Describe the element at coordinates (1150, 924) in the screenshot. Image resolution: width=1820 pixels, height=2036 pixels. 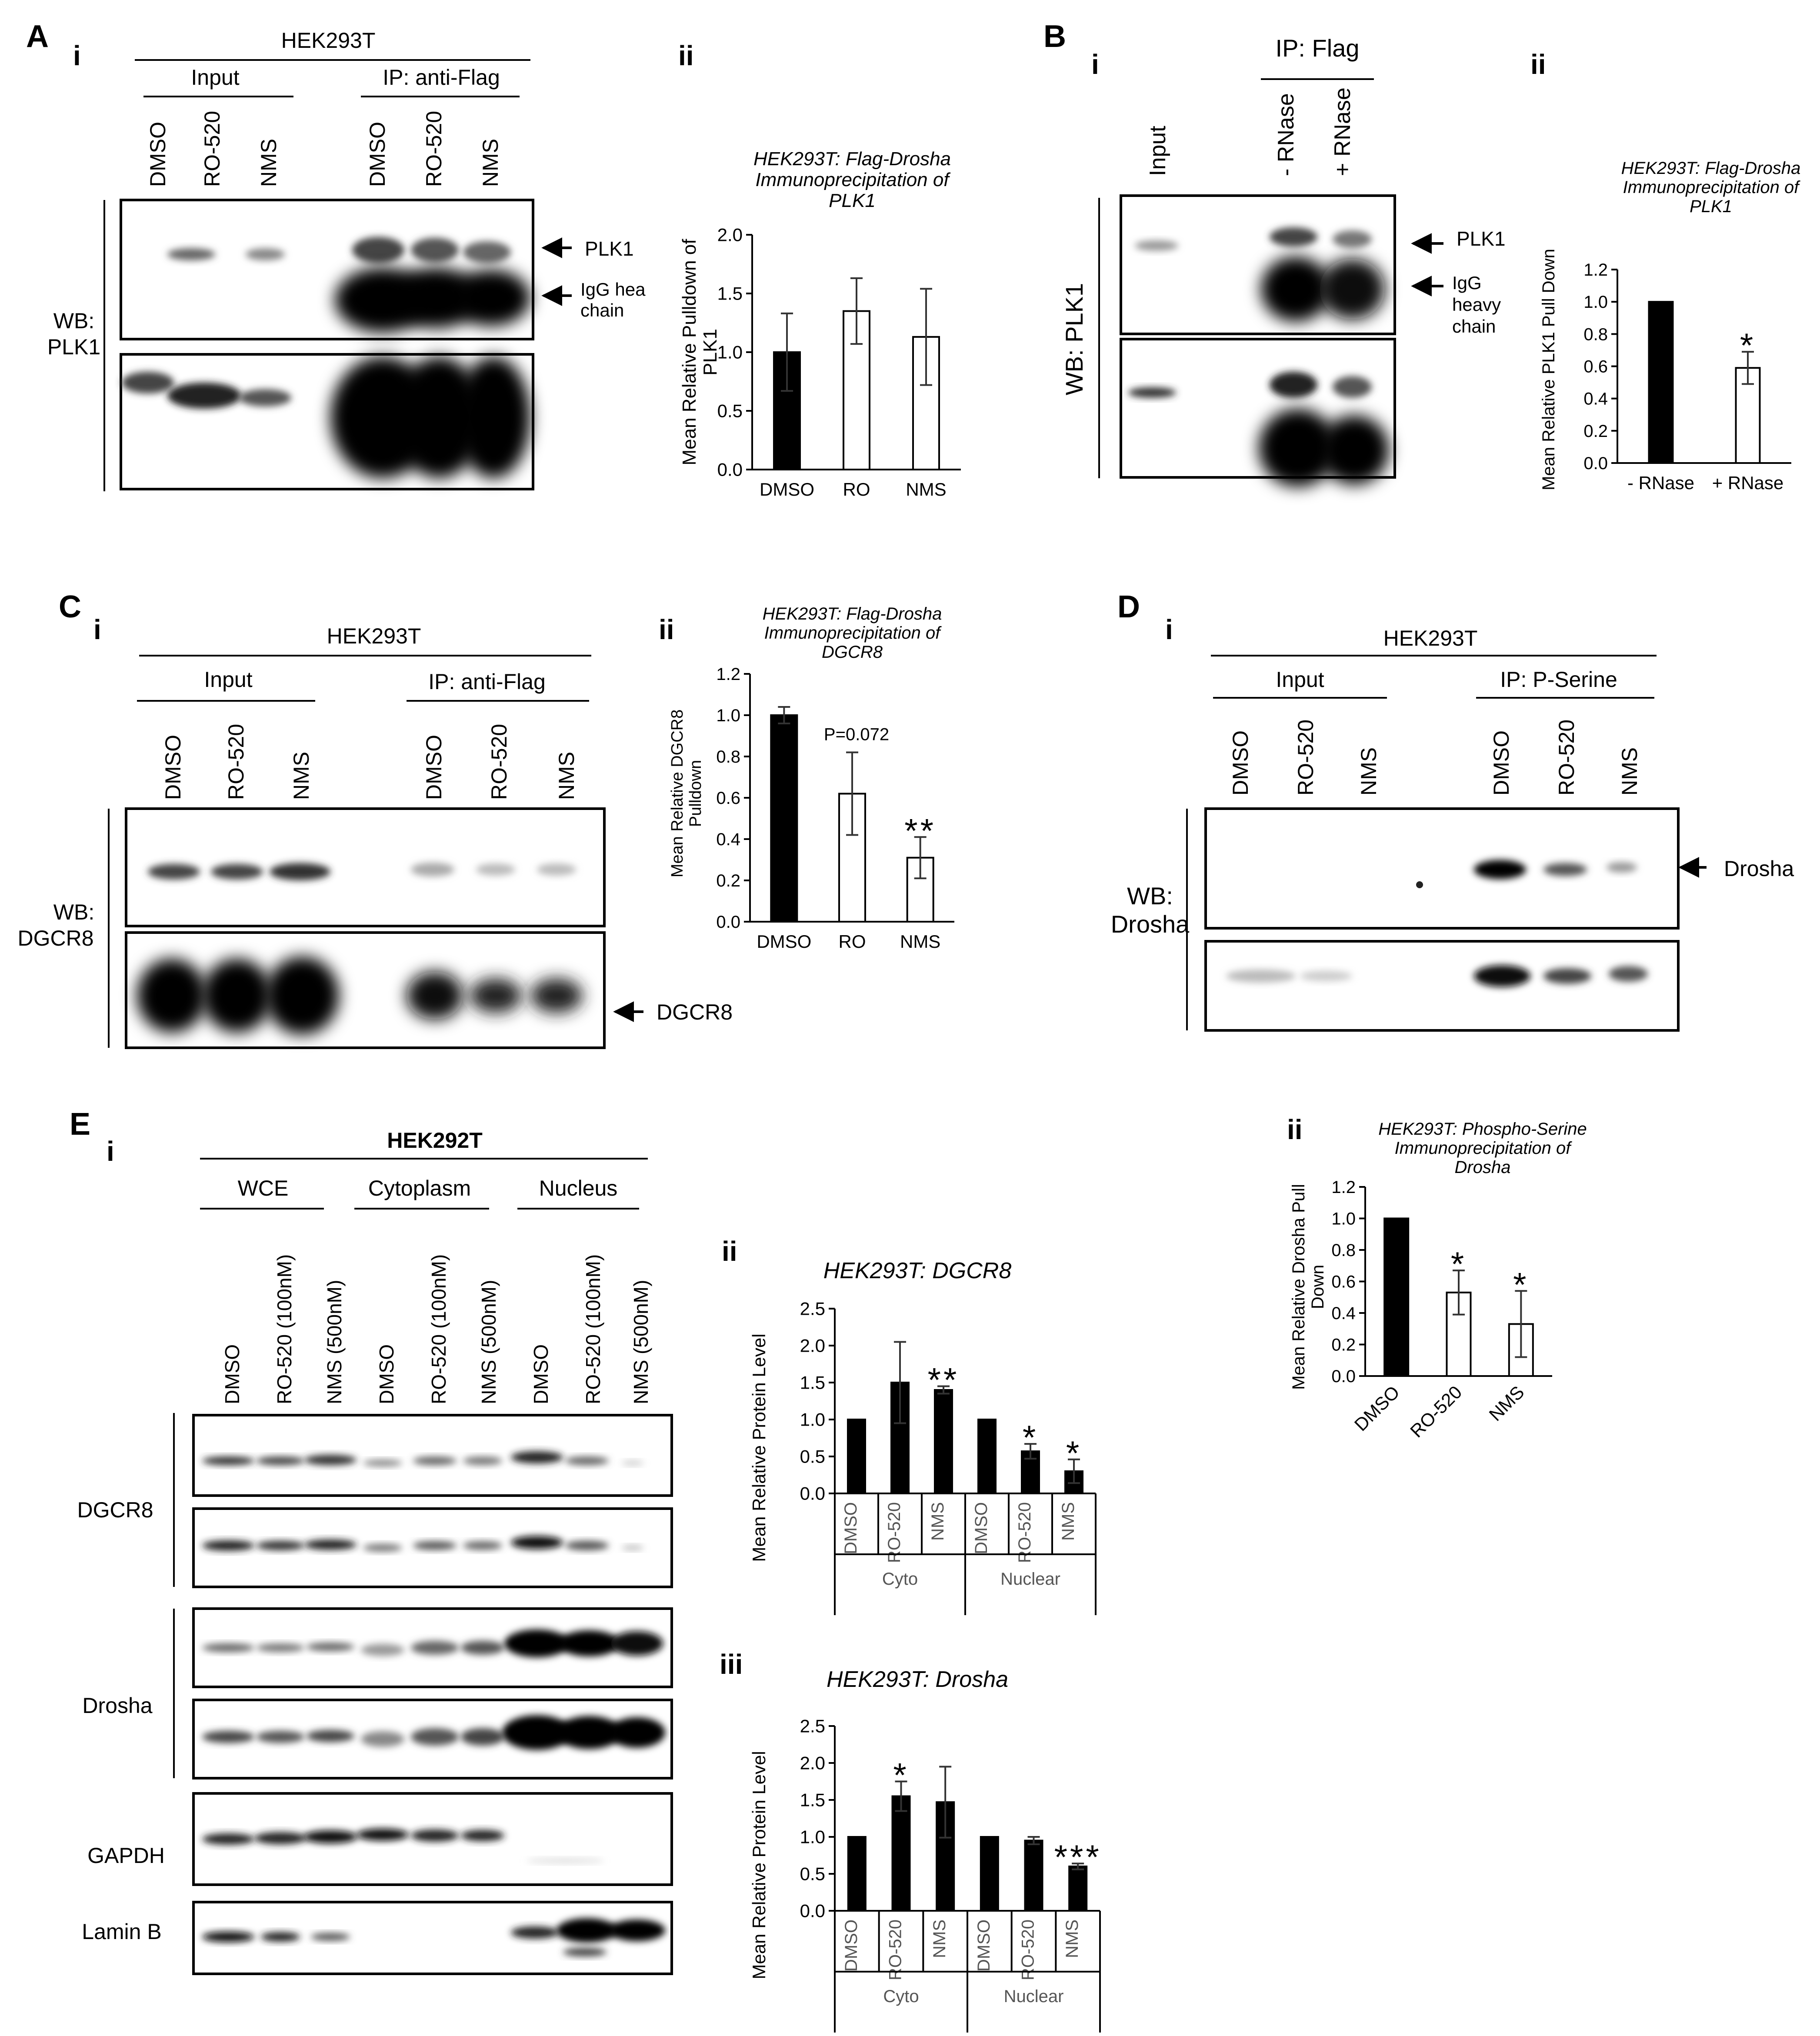
I see `panel-d-wb-label-2: Drosha` at that location.